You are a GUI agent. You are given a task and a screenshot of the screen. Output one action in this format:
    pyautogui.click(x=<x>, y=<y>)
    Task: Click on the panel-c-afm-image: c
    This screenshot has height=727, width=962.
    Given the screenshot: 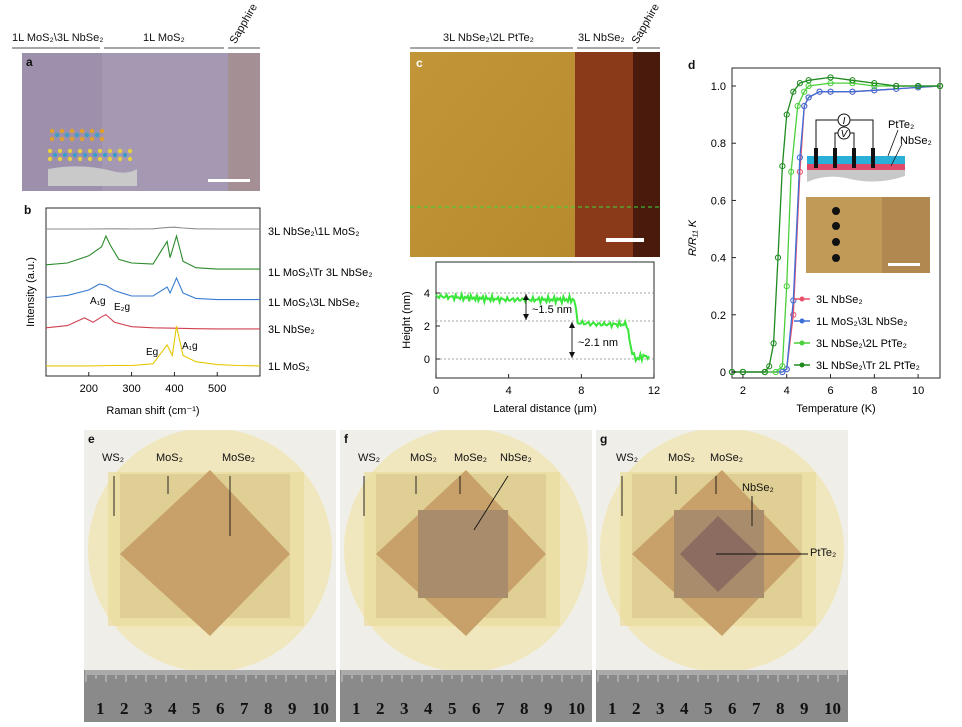 What is the action you would take?
    pyautogui.click(x=535, y=154)
    